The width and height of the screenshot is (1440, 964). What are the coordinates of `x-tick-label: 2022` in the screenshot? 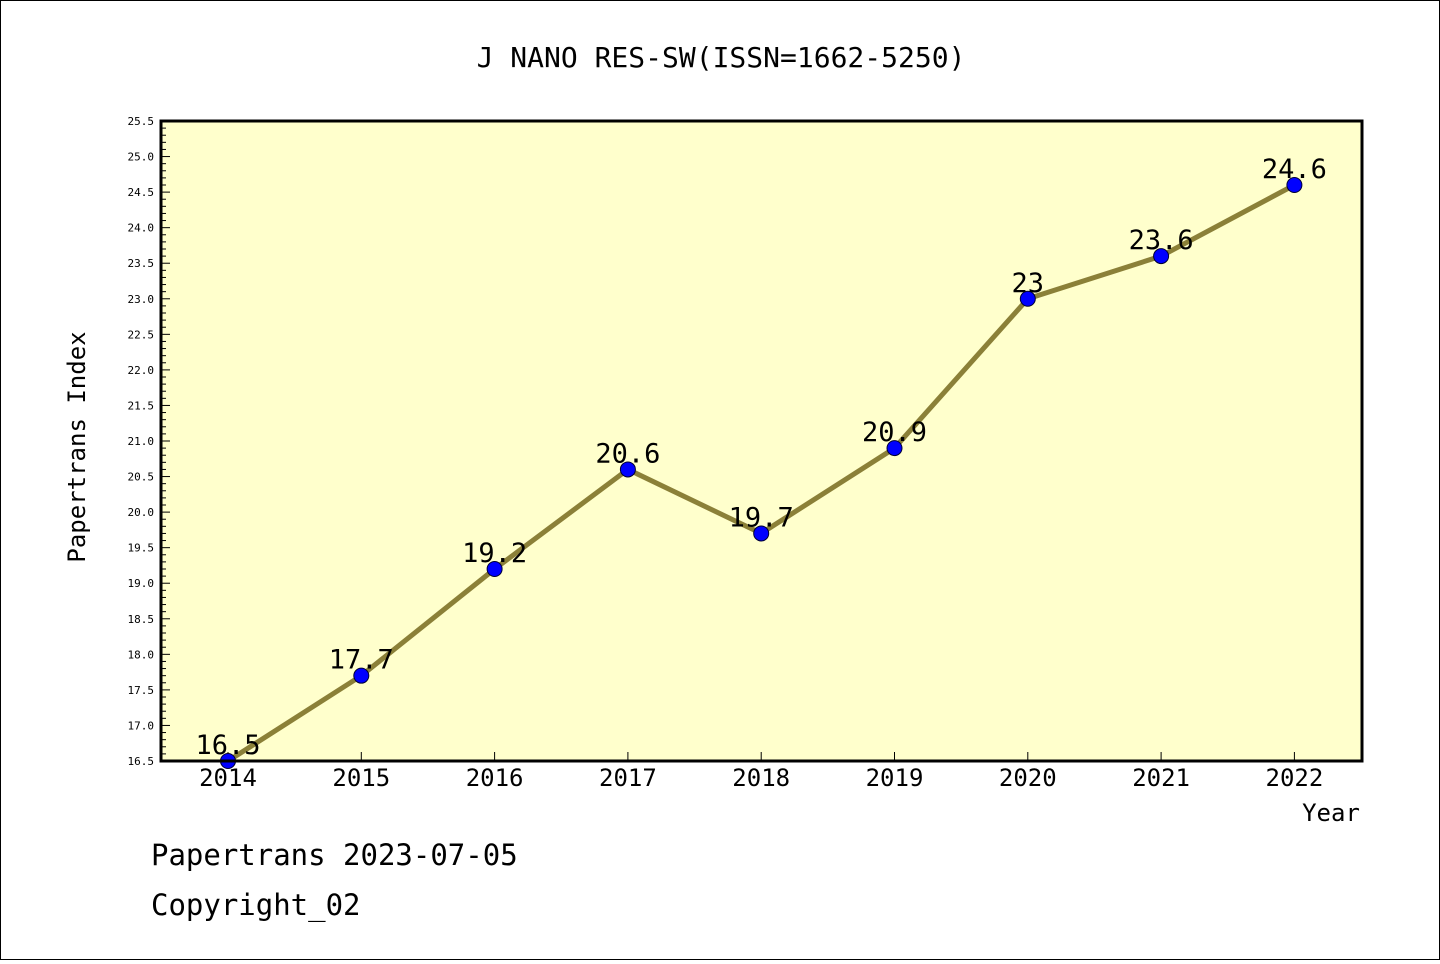 It's located at (1295, 778).